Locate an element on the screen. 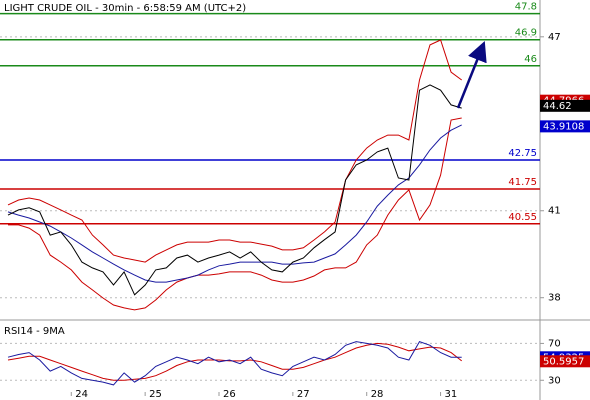 The height and width of the screenshot is (400, 590). price-tag-label: 44.62 is located at coordinates (557, 106).